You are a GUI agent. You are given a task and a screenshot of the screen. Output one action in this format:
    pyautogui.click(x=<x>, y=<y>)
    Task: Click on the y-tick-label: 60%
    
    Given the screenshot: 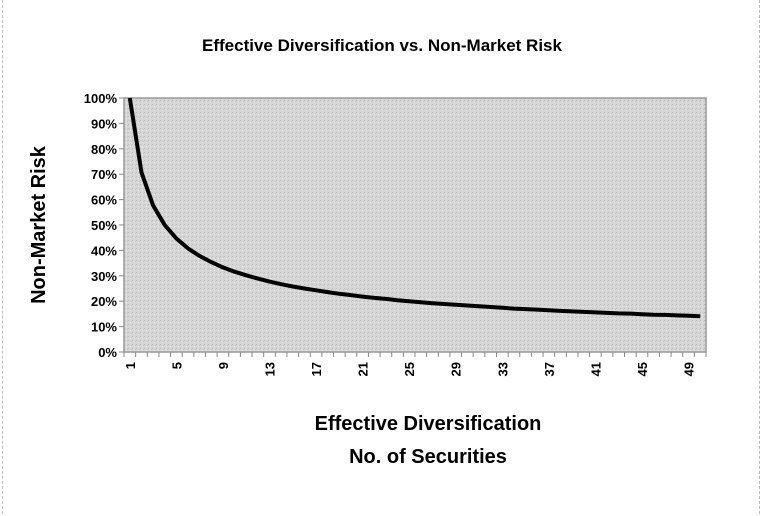 What is the action you would take?
    pyautogui.click(x=104, y=200)
    